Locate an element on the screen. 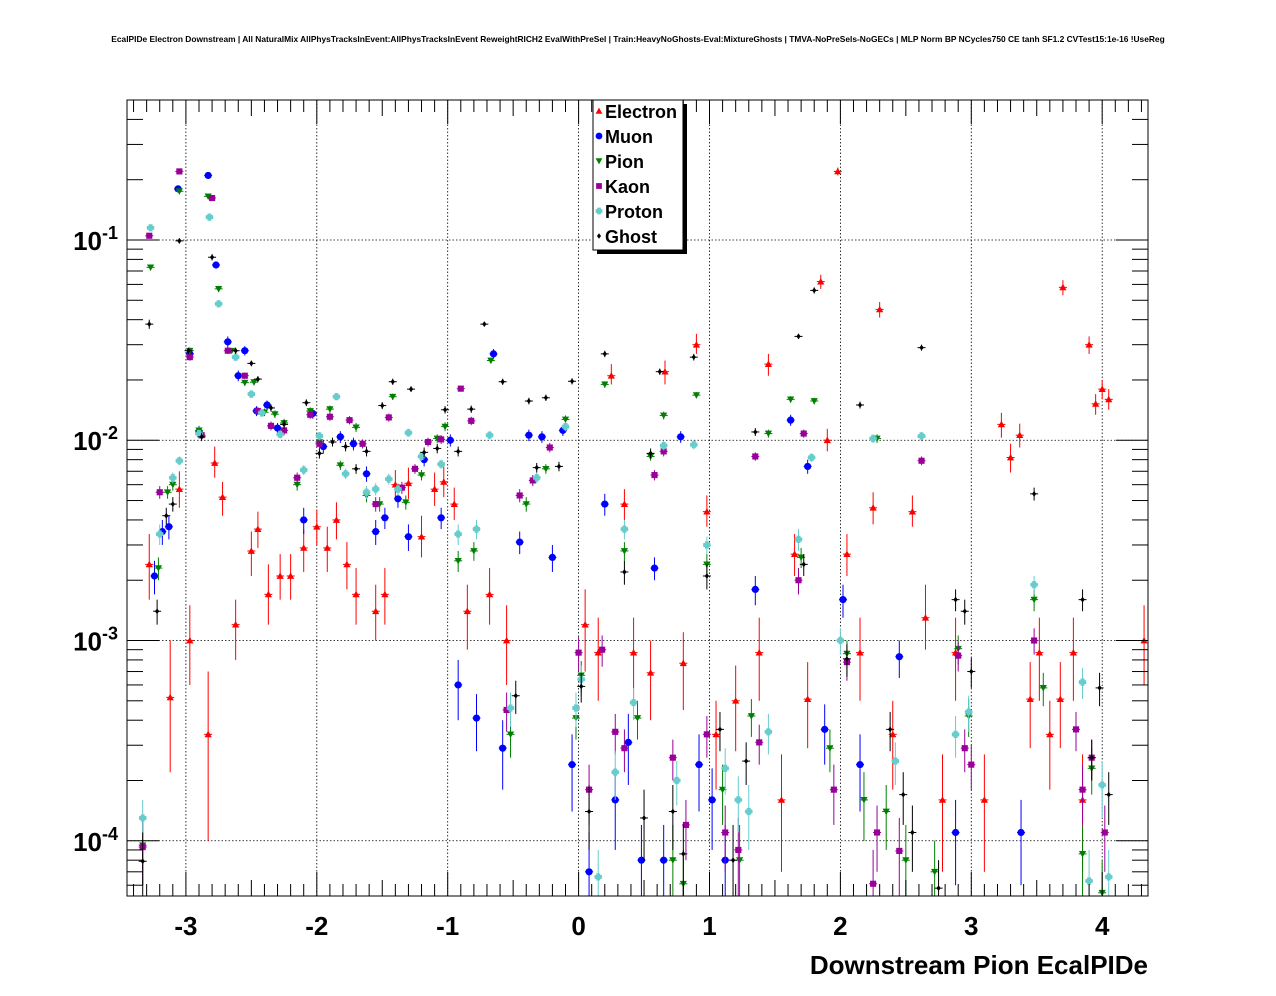 This screenshot has width=1276, height=996. x-tick-label: -2 is located at coordinates (316, 926).